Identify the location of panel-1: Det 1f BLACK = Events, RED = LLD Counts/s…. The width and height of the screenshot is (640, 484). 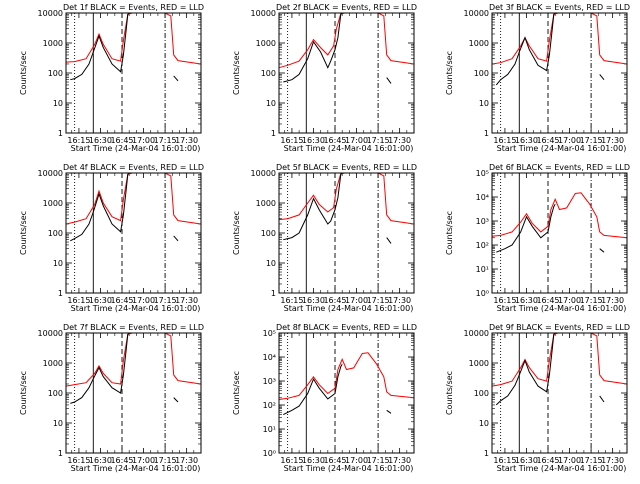
(111, 78).